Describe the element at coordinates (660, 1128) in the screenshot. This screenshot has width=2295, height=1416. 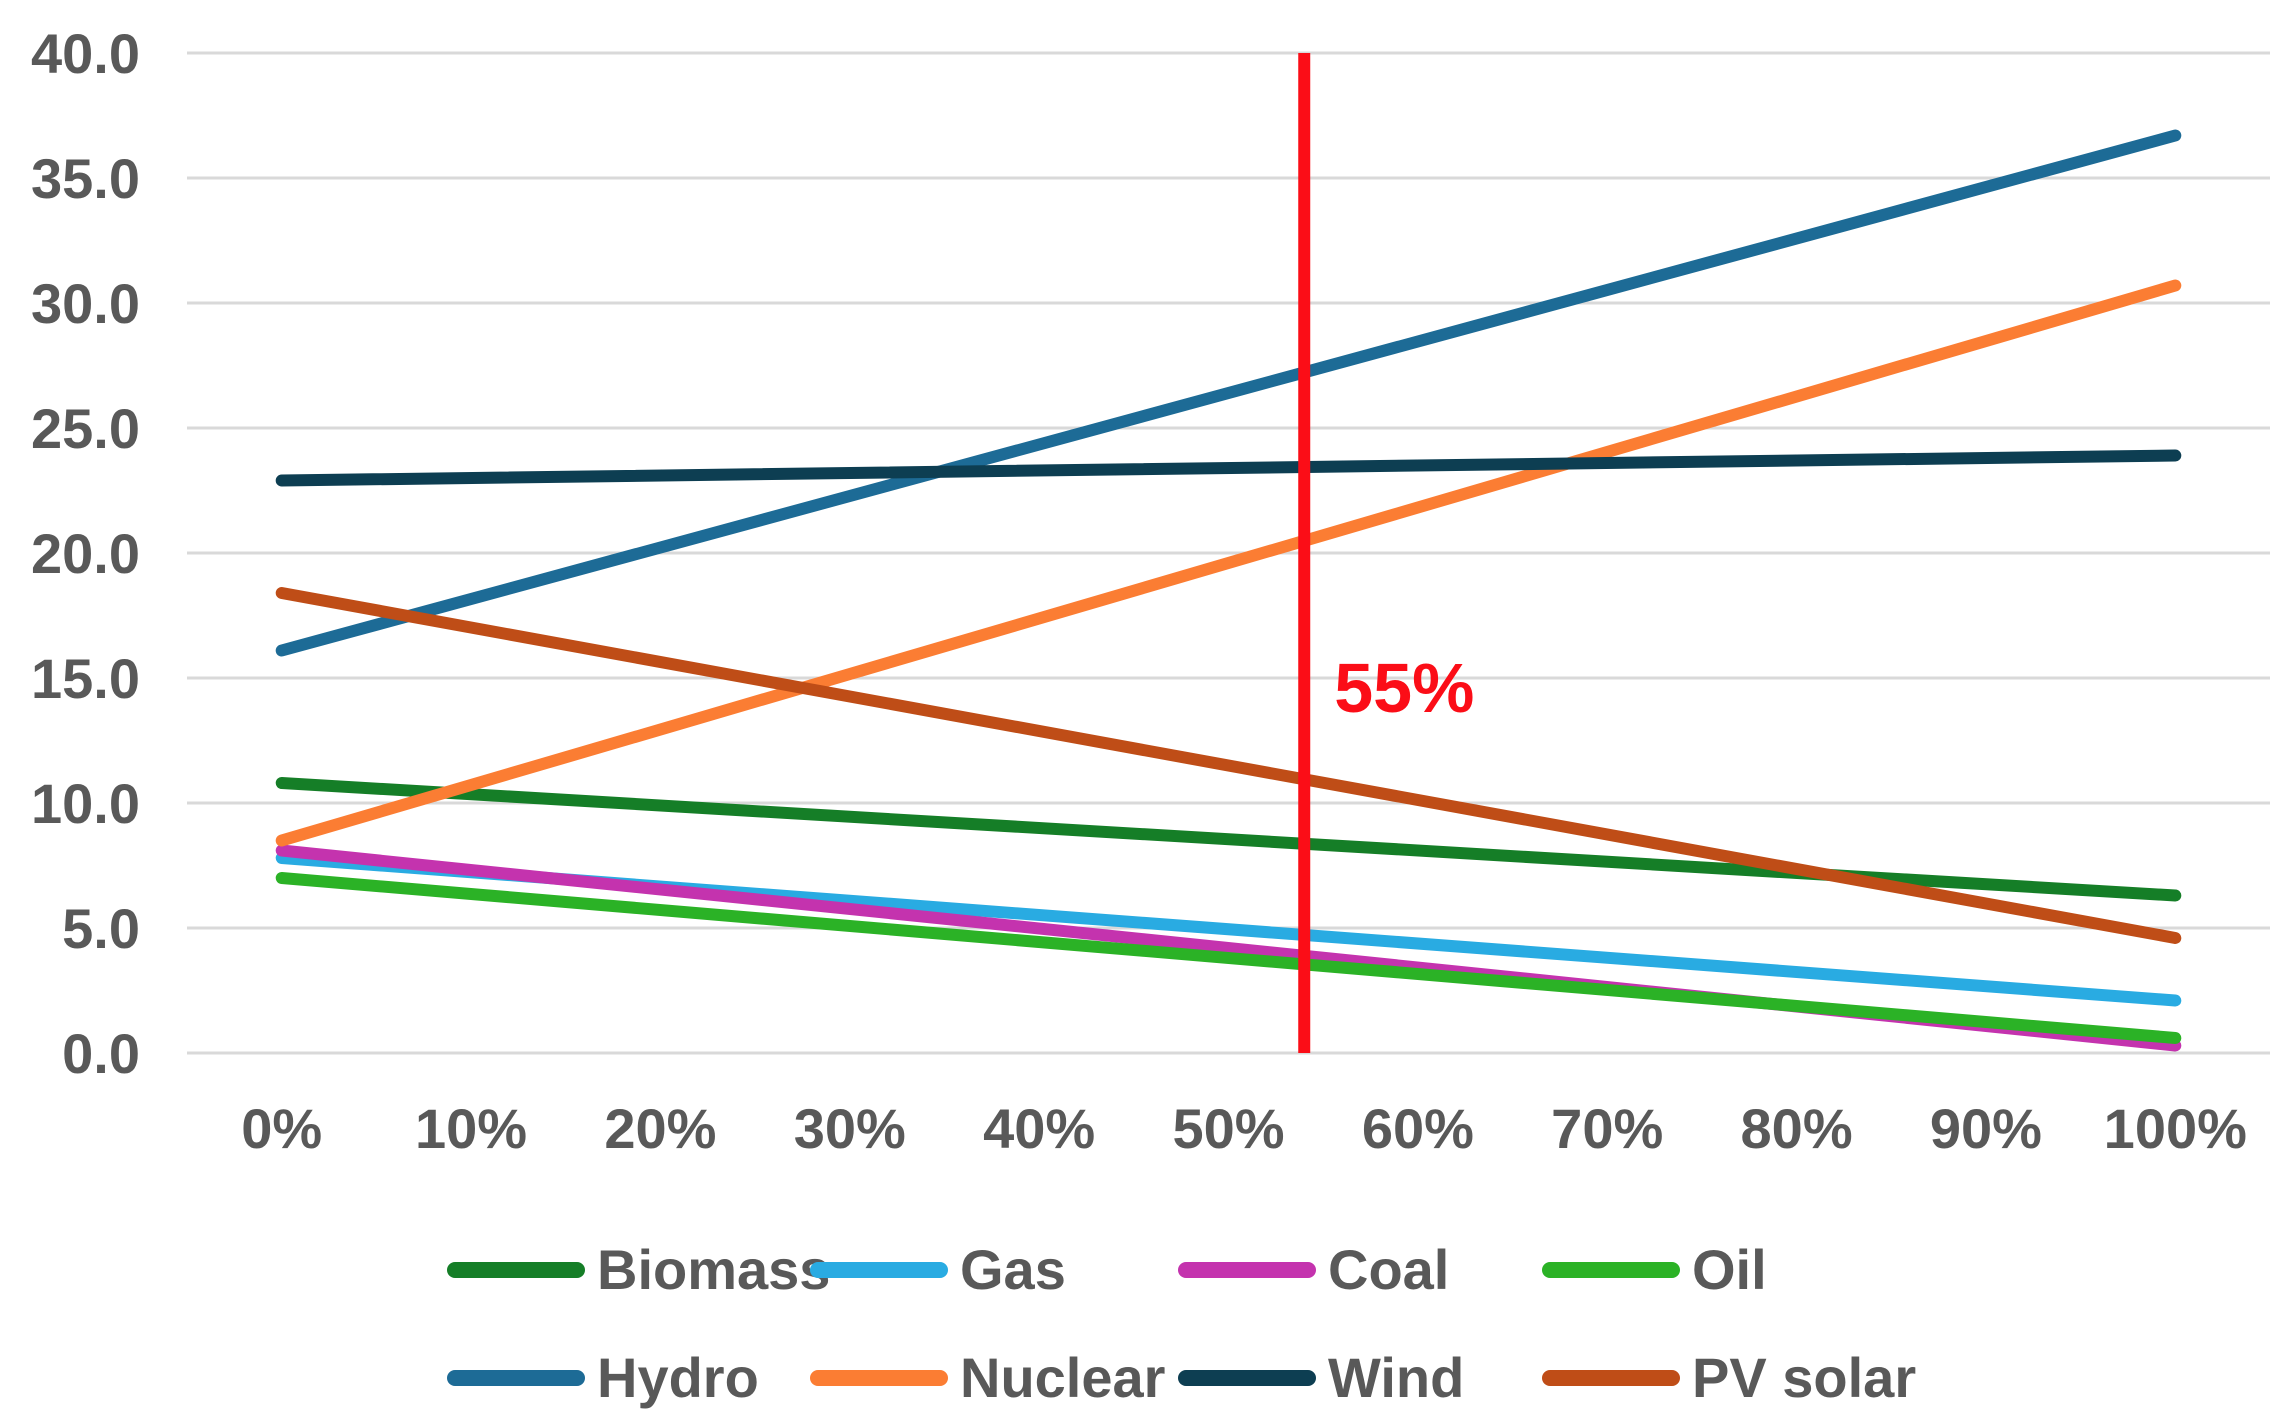
I see `x-axis-tick-label: 20%` at that location.